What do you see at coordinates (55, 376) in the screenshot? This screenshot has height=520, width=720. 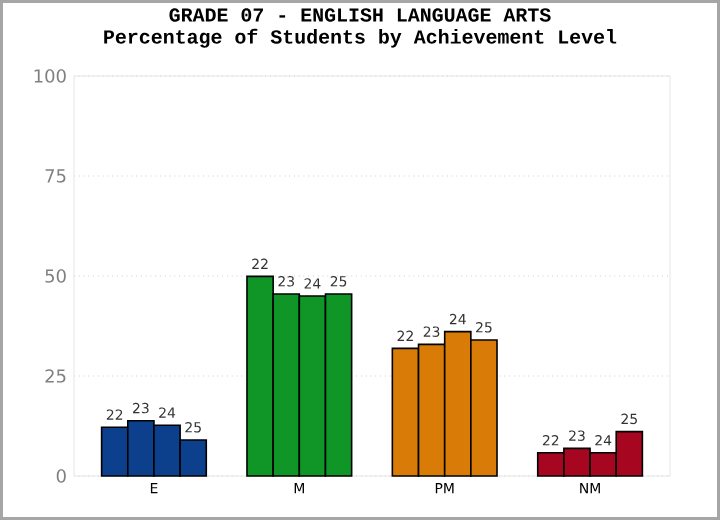 I see `y-tick-label: 25` at bounding box center [55, 376].